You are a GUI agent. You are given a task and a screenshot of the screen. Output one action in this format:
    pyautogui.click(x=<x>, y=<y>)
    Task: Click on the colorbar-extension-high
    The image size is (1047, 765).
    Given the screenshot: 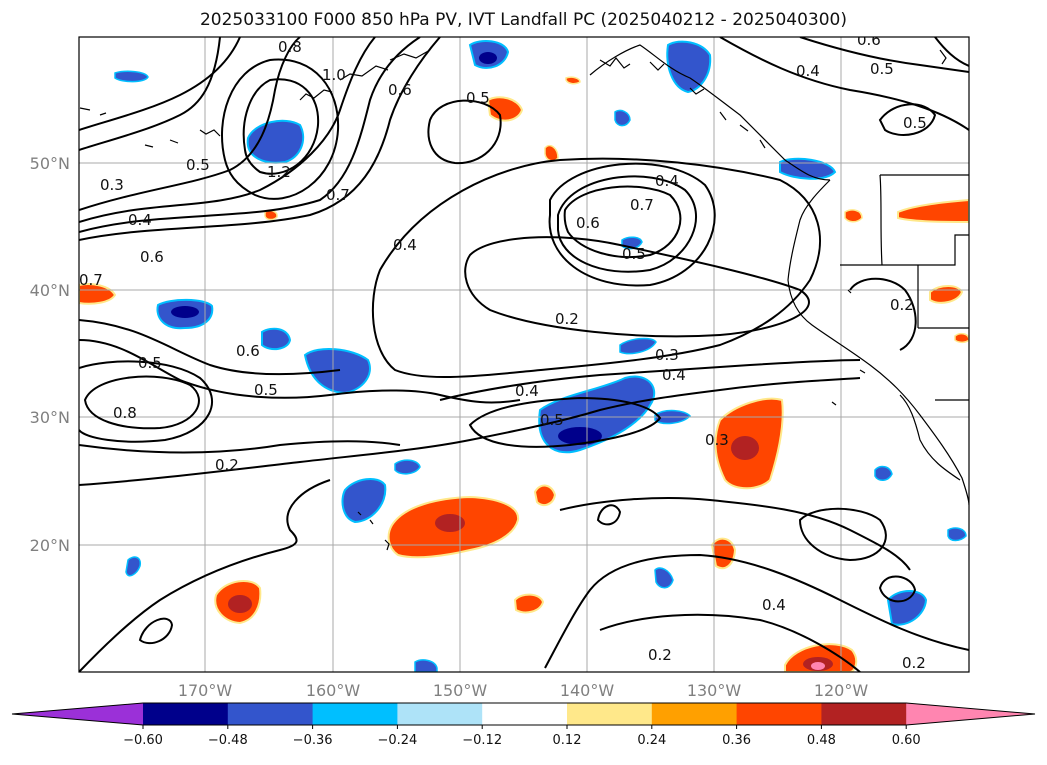 What is the action you would take?
    pyautogui.click(x=970, y=714)
    